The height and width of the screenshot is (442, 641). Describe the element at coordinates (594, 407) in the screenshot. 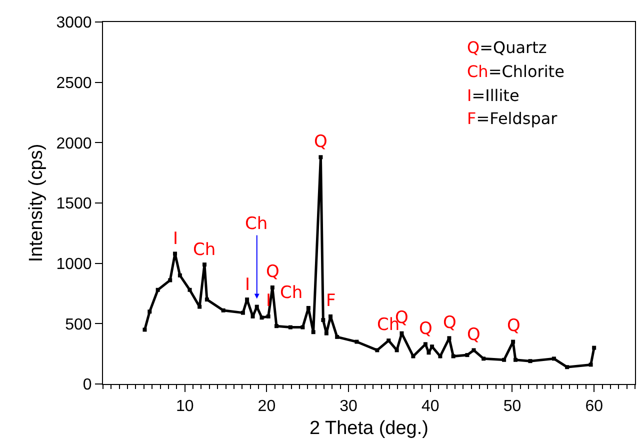

I see `x-tick-label: 60` at that location.